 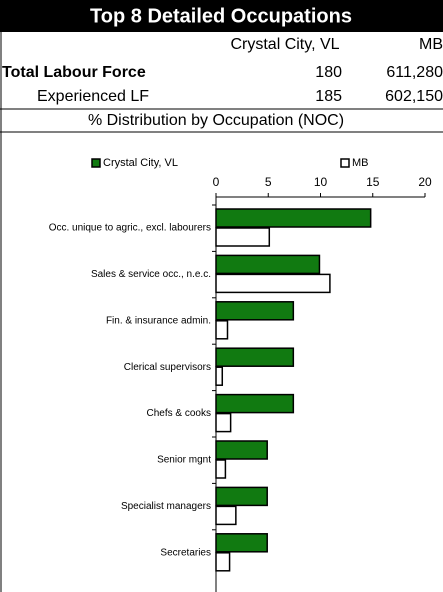 I want to click on y-tick-label: Clerical supervisors, so click(x=167, y=367).